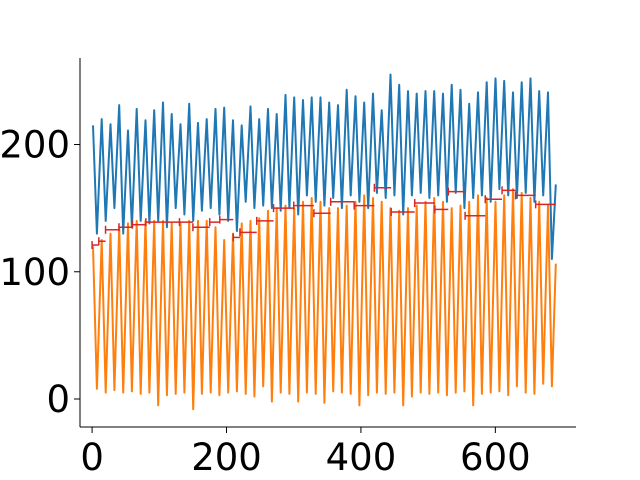 Image resolution: width=640 pixels, height=480 pixels. Describe the element at coordinates (35, 272) in the screenshot. I see `y-tick-label: 100` at that location.